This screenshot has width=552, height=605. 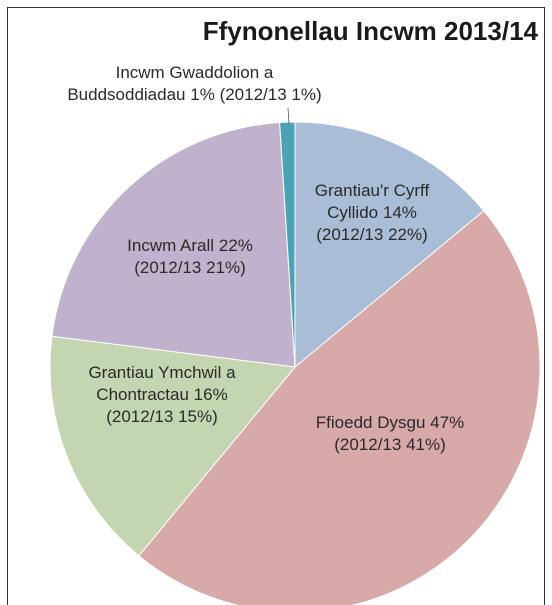 I want to click on value-label: 16%, so click(x=210, y=394).